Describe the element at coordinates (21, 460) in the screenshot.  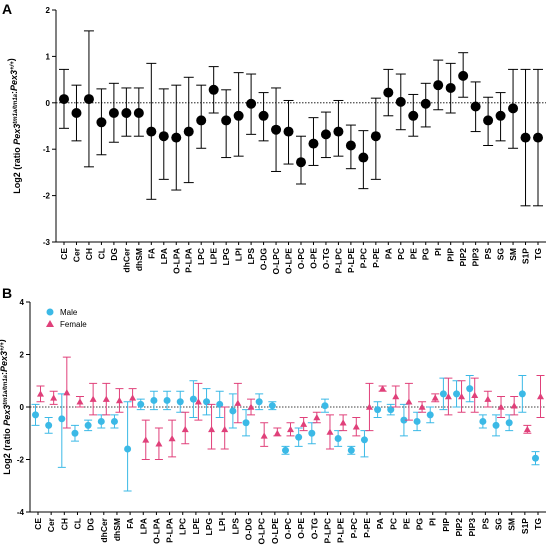
I see `y-tick-label: -2` at that location.